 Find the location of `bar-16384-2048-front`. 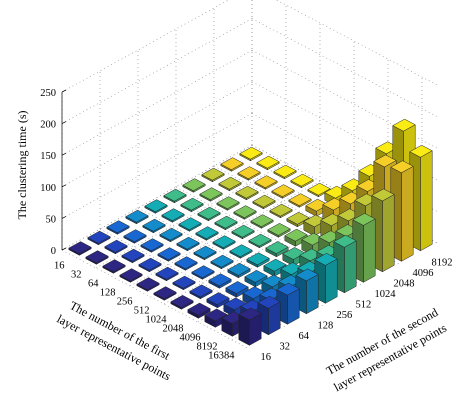

bar-16384-2048-front is located at coordinates (388, 233).